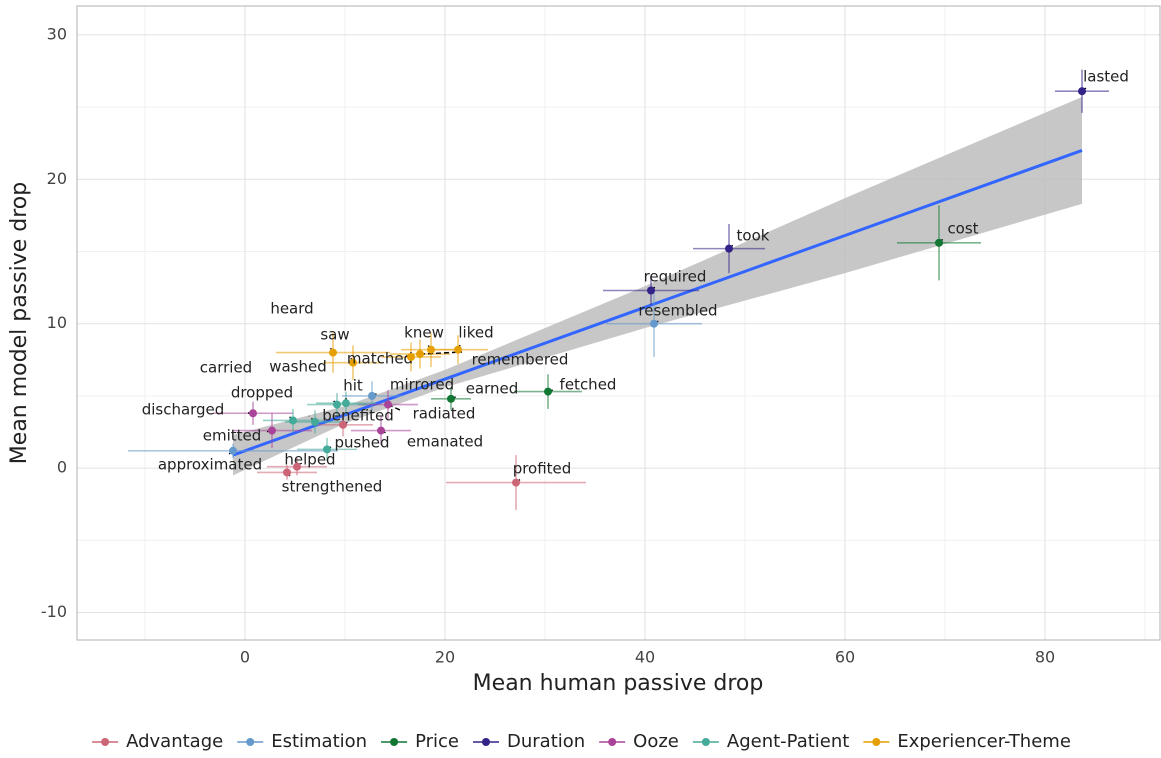 The width and height of the screenshot is (1161, 758). Describe the element at coordinates (62, 467) in the screenshot. I see `y-tick-label: 0` at that location.